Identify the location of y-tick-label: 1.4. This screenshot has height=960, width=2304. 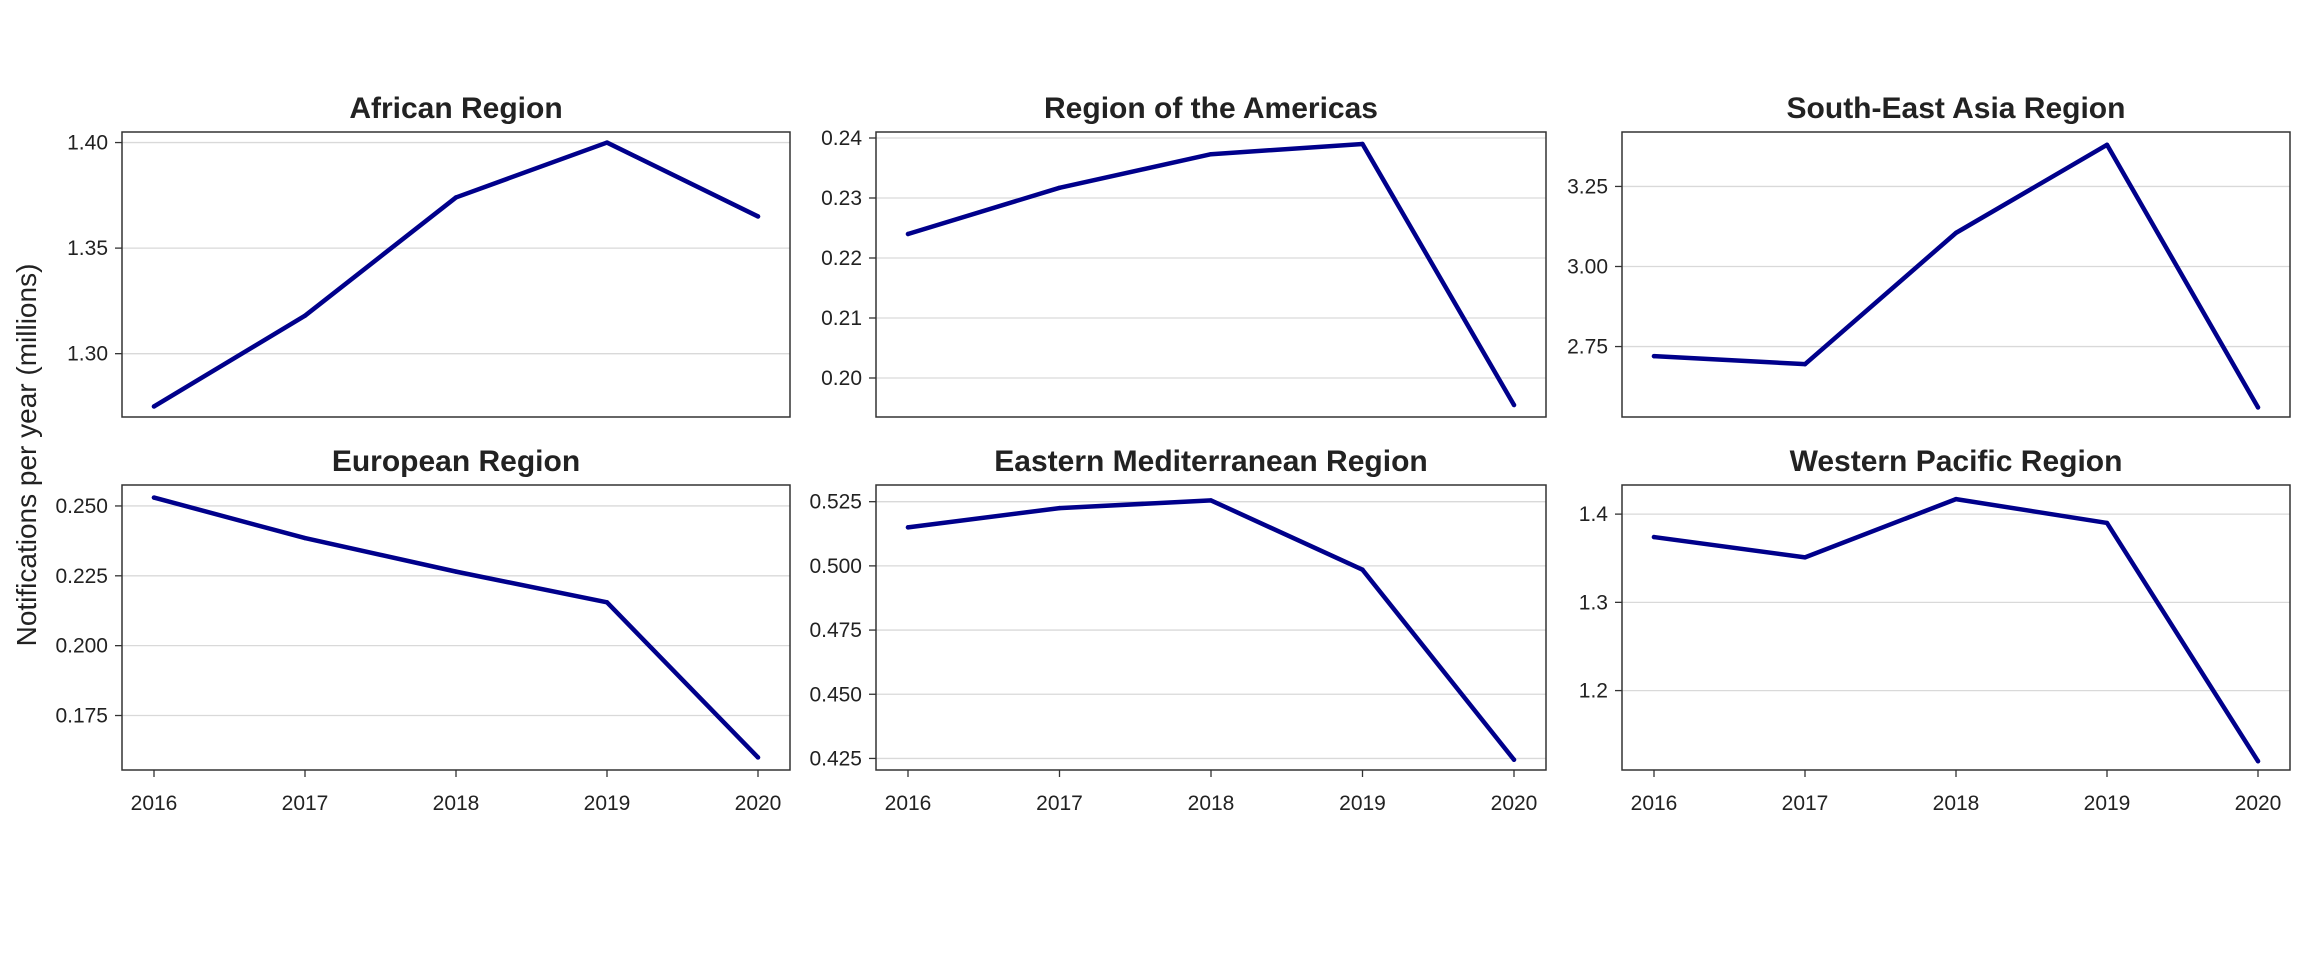
(1594, 514).